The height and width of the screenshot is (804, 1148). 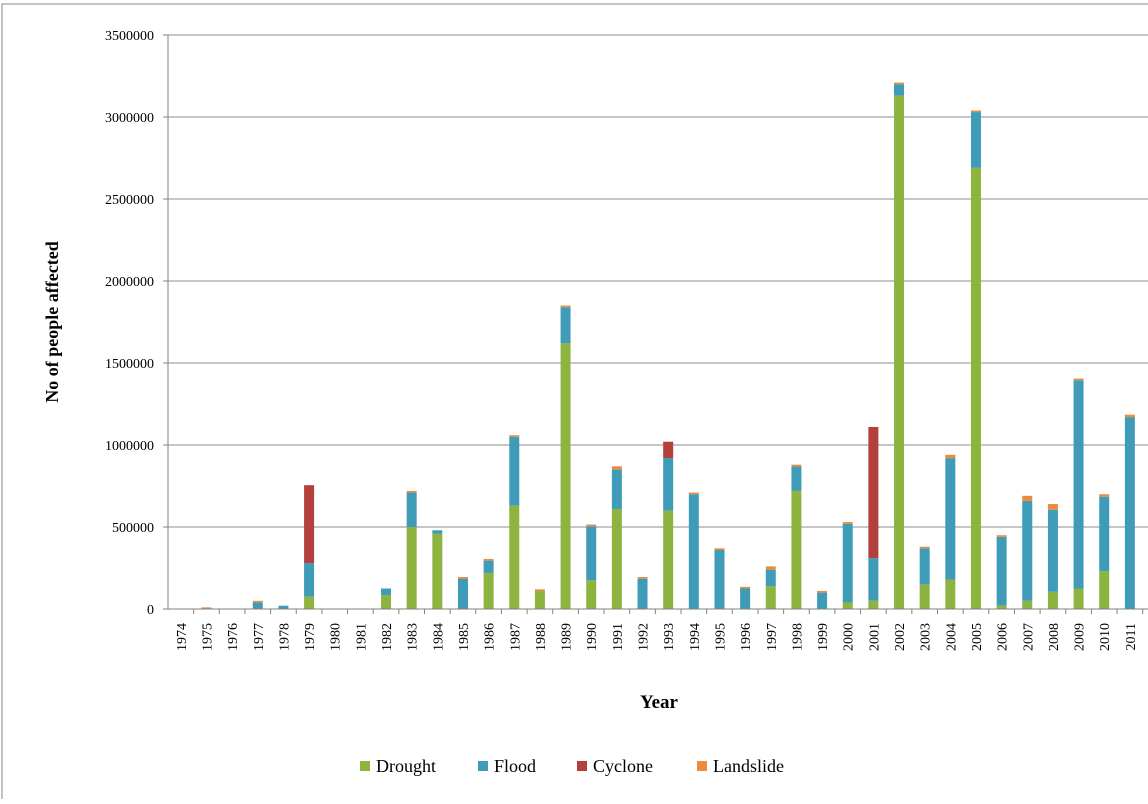 I want to click on bar-cyclone-2001, so click(x=873, y=492).